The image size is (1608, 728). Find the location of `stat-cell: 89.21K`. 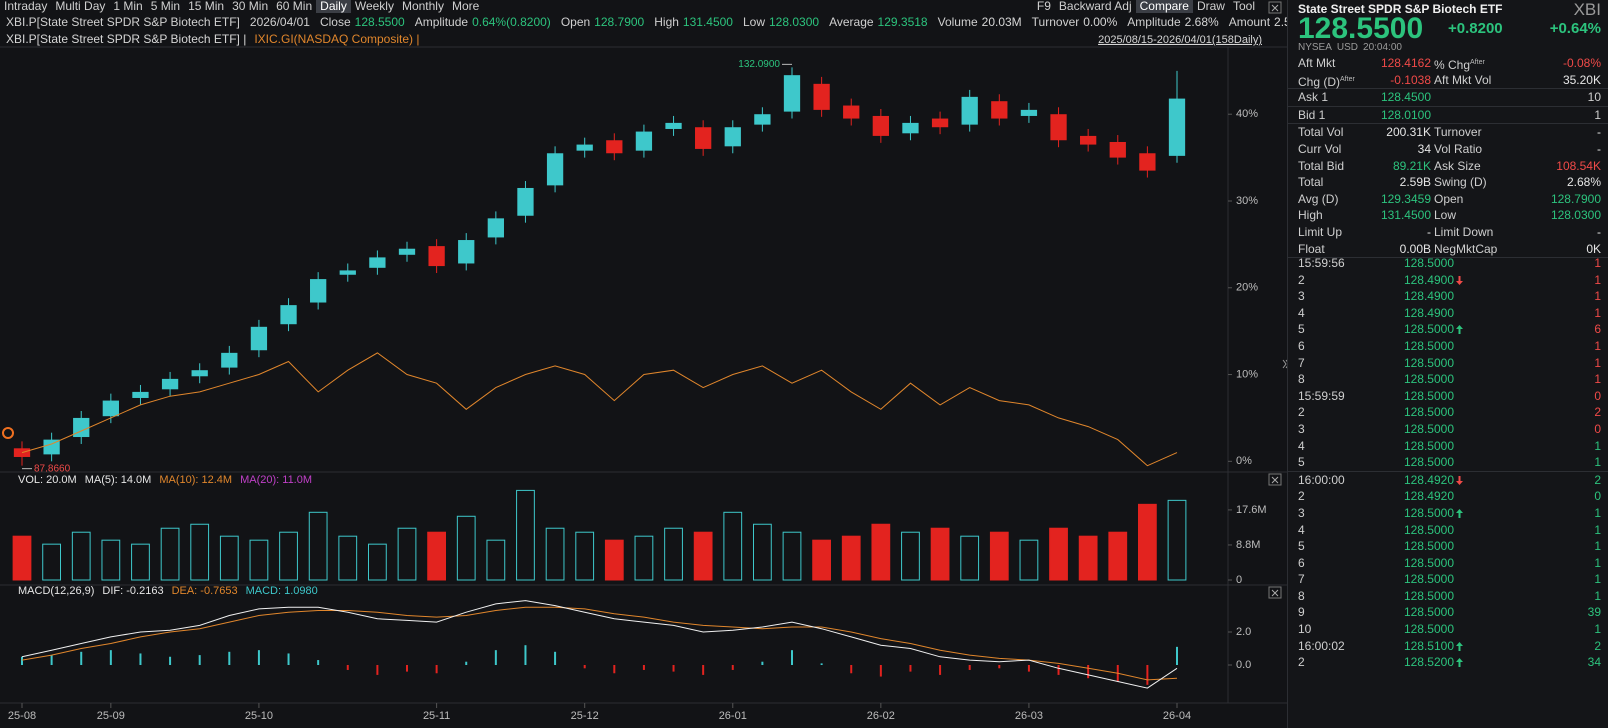

stat-cell: 89.21K is located at coordinates (1411, 165).